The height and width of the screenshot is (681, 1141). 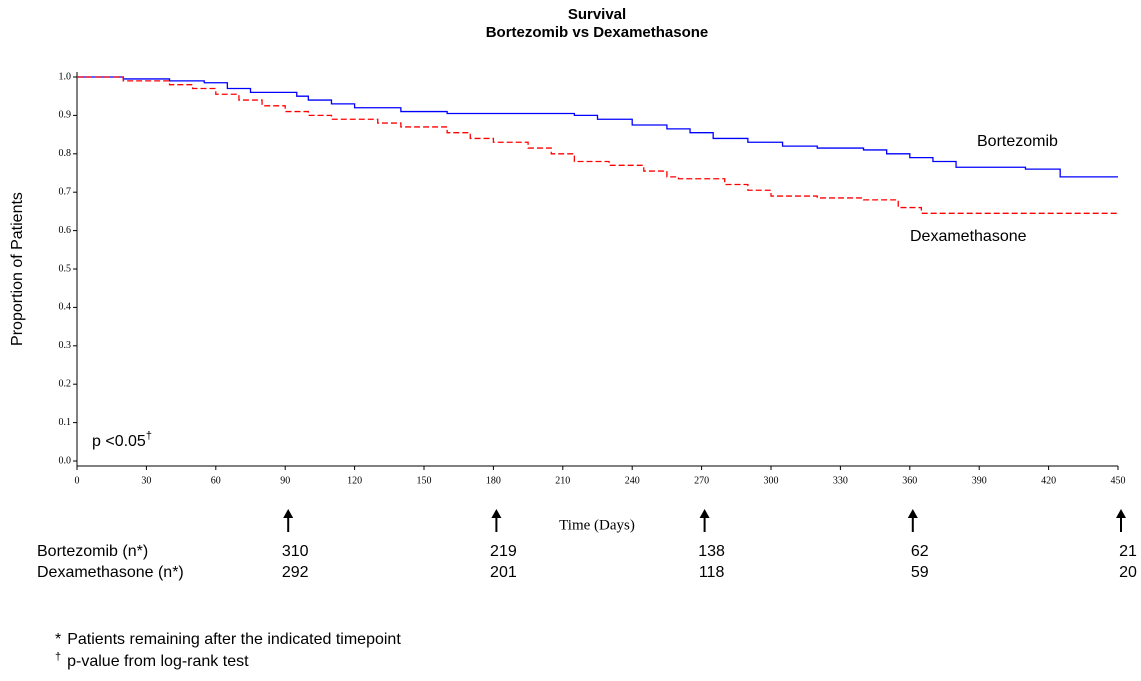 I want to click on risk-count: 20, so click(x=1128, y=572).